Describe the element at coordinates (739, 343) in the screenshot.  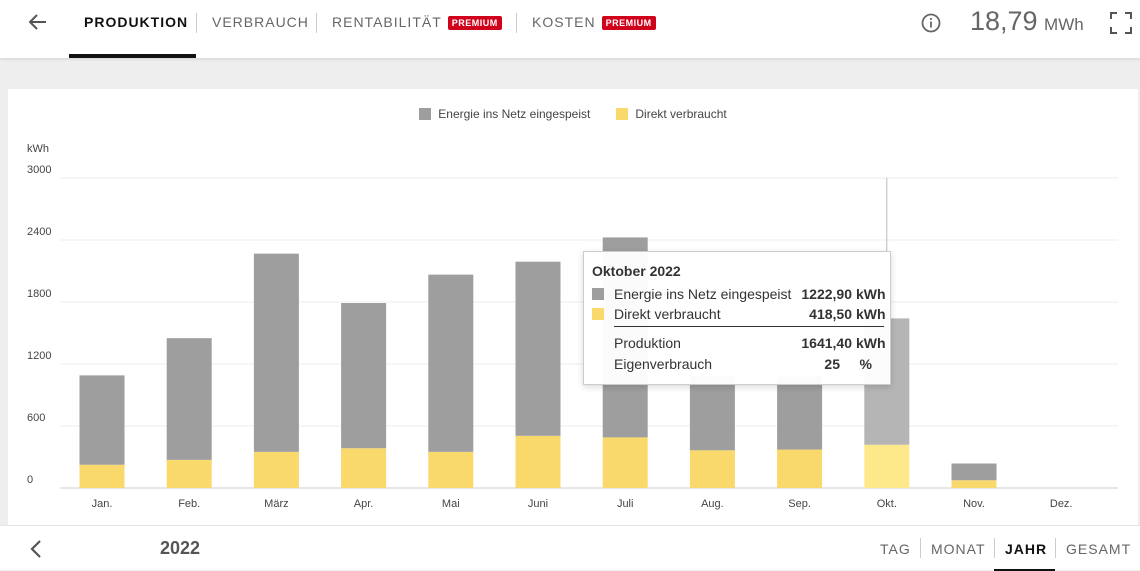
I see `tooltip-row-produktion: Produktion 1641,40 kWh` at that location.